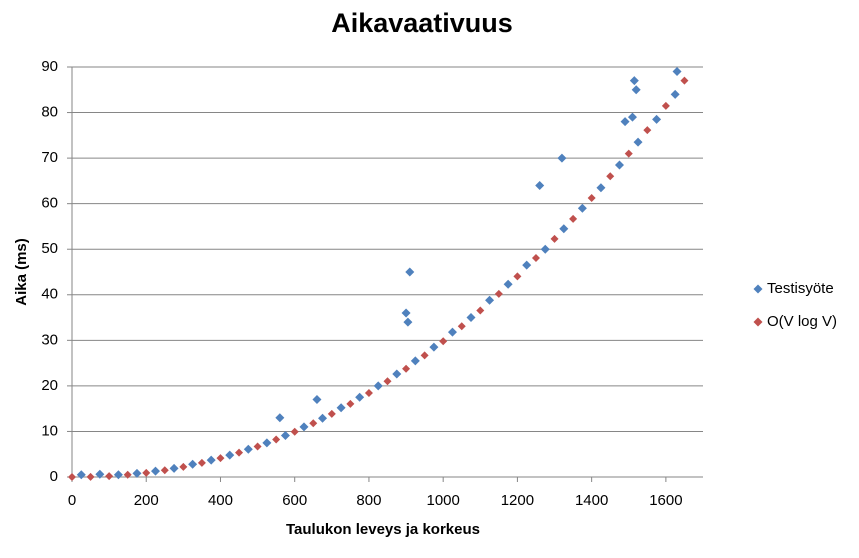 Image resolution: width=859 pixels, height=558 pixels. I want to click on x-tick-label: 400, so click(220, 500).